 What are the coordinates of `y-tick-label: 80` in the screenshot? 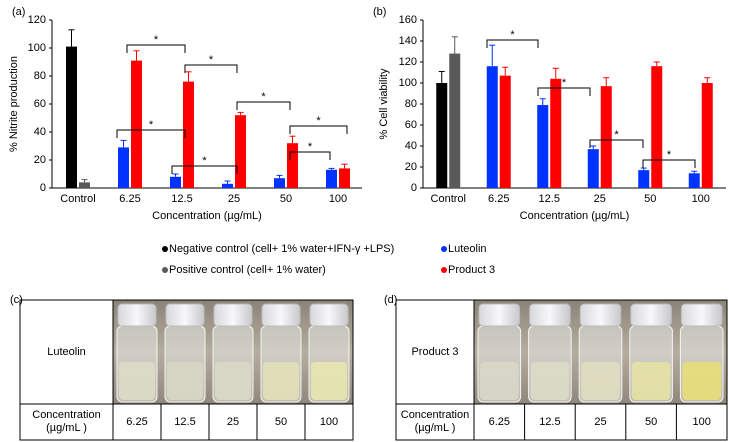 It's located at (411, 104).